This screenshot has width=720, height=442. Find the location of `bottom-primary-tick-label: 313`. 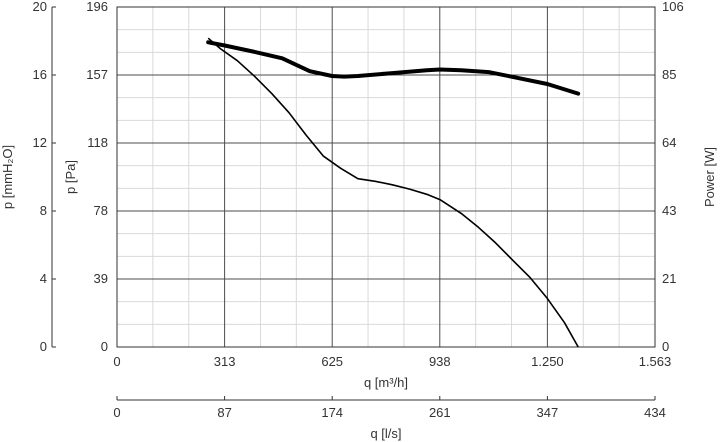

bottom-primary-tick-label: 313 is located at coordinates (225, 361).